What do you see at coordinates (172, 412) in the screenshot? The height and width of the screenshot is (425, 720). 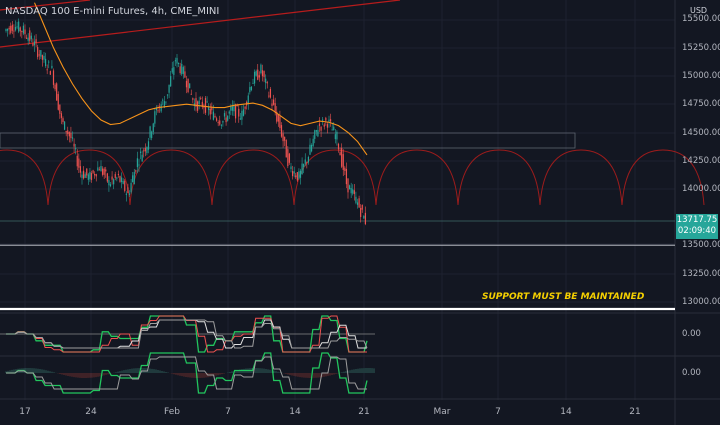 I see `time-tick: Feb` at bounding box center [172, 412].